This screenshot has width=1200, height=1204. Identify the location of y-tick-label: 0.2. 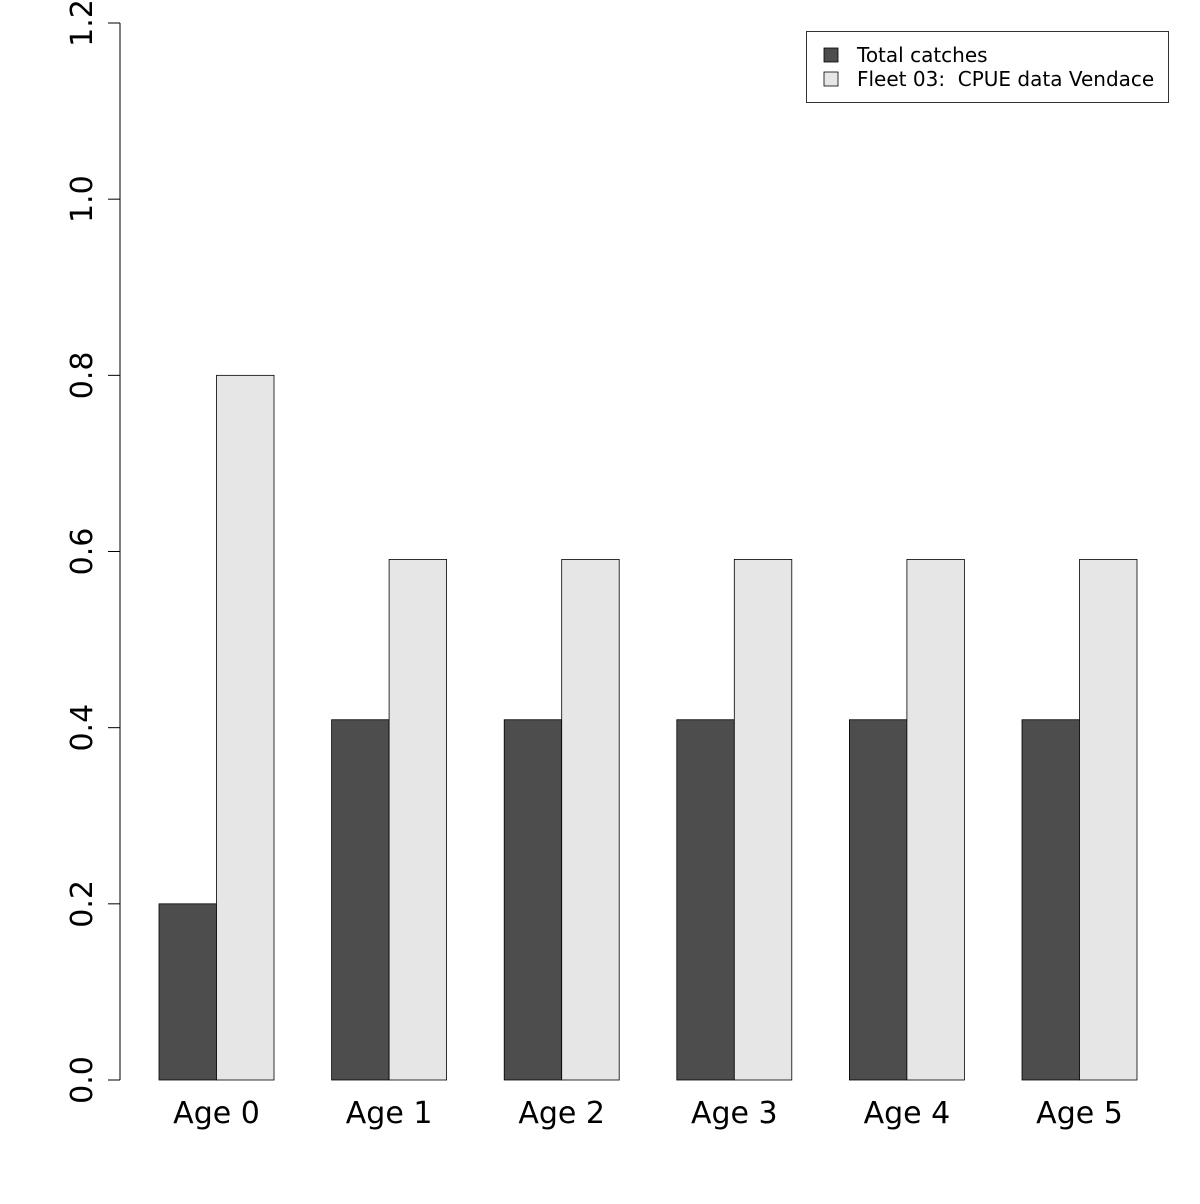
(82, 904).